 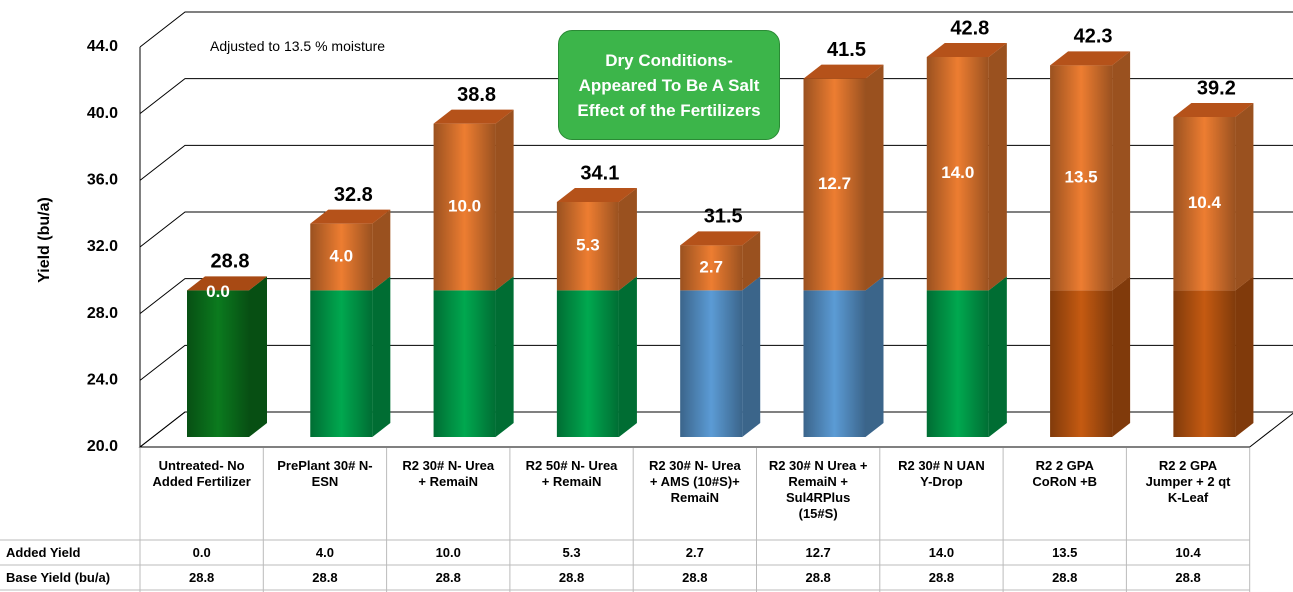 I want to click on table-value: 13.5, so click(x=1065, y=552).